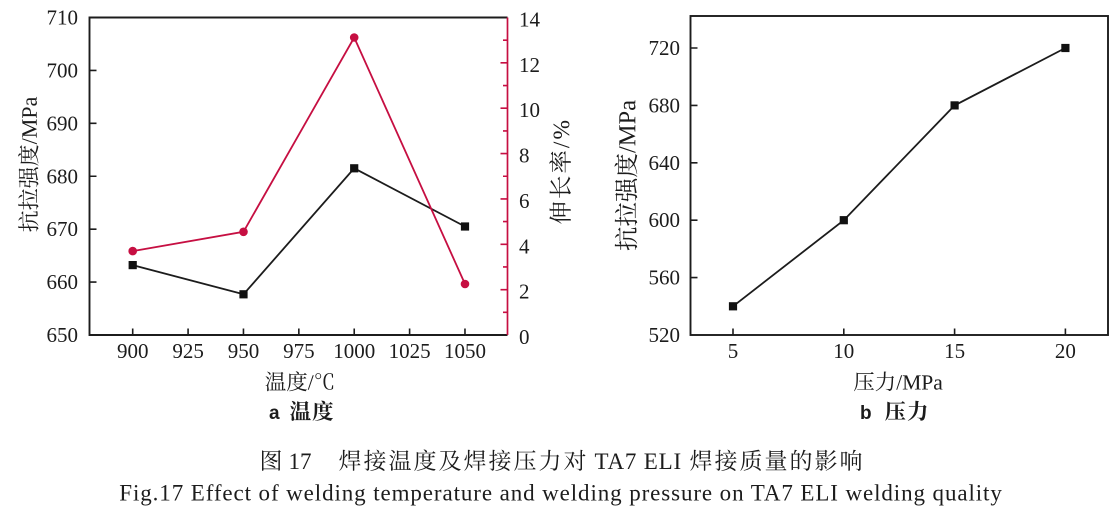 This screenshot has height=522, width=1111. Describe the element at coordinates (524, 201) in the screenshot. I see `svg-text: 6` at that location.